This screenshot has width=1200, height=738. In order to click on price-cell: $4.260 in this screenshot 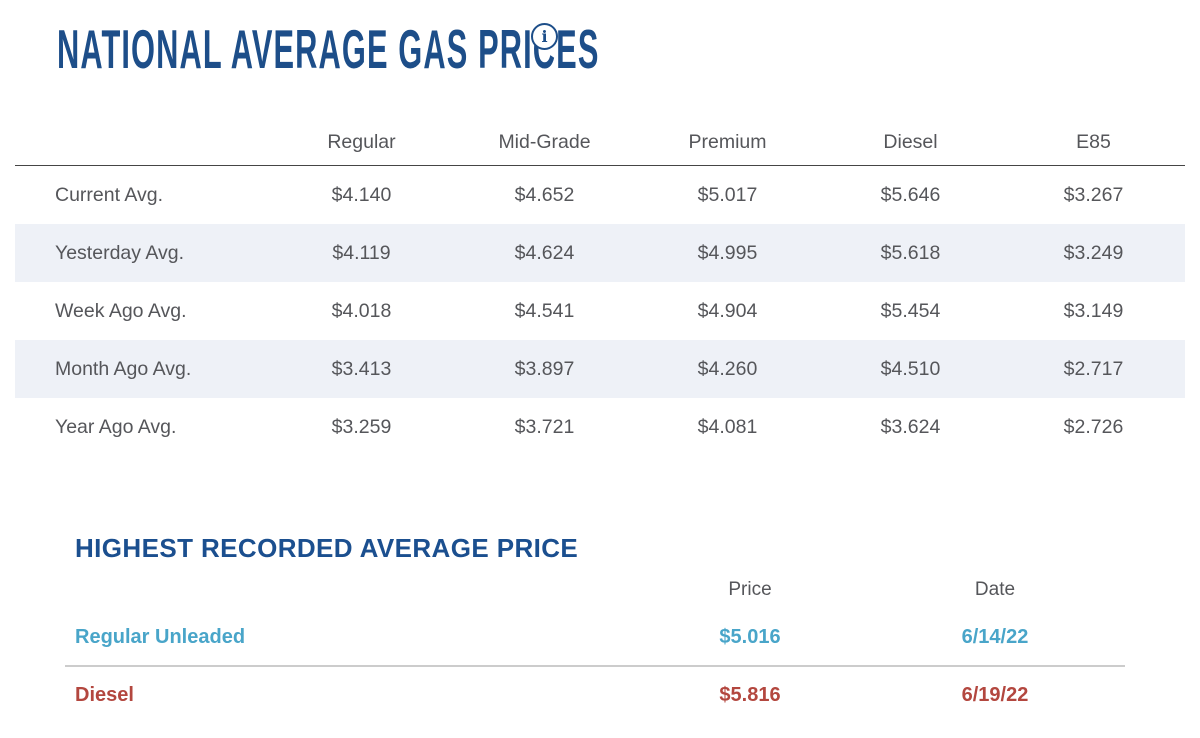, I will do `click(727, 368)`.